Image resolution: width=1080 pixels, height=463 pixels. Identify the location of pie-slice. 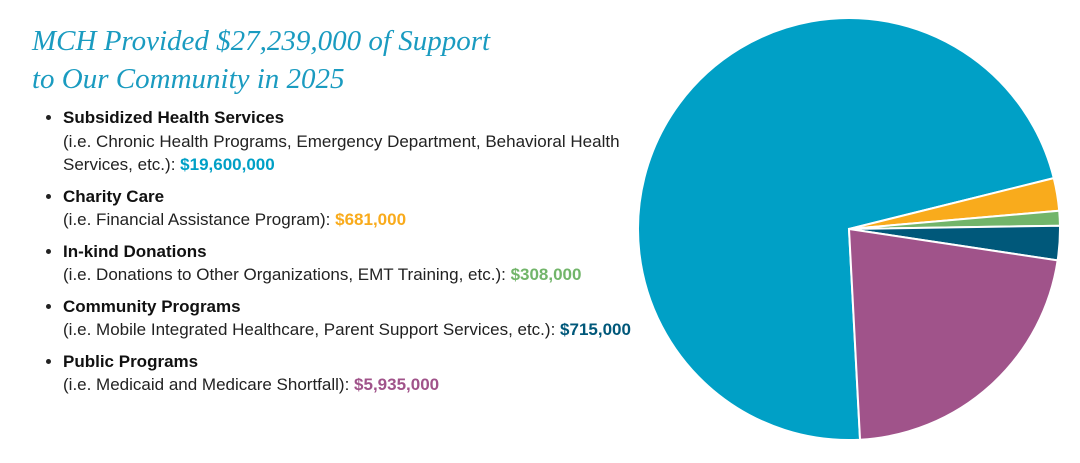
(953, 334).